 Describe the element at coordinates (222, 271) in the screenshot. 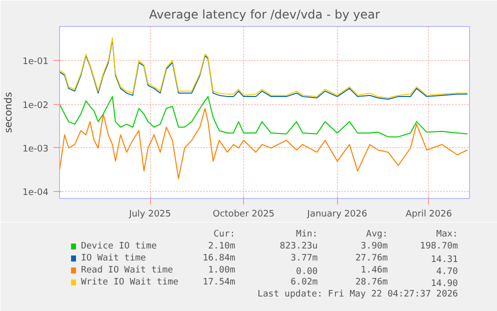

I see `text: 1.00m` at that location.